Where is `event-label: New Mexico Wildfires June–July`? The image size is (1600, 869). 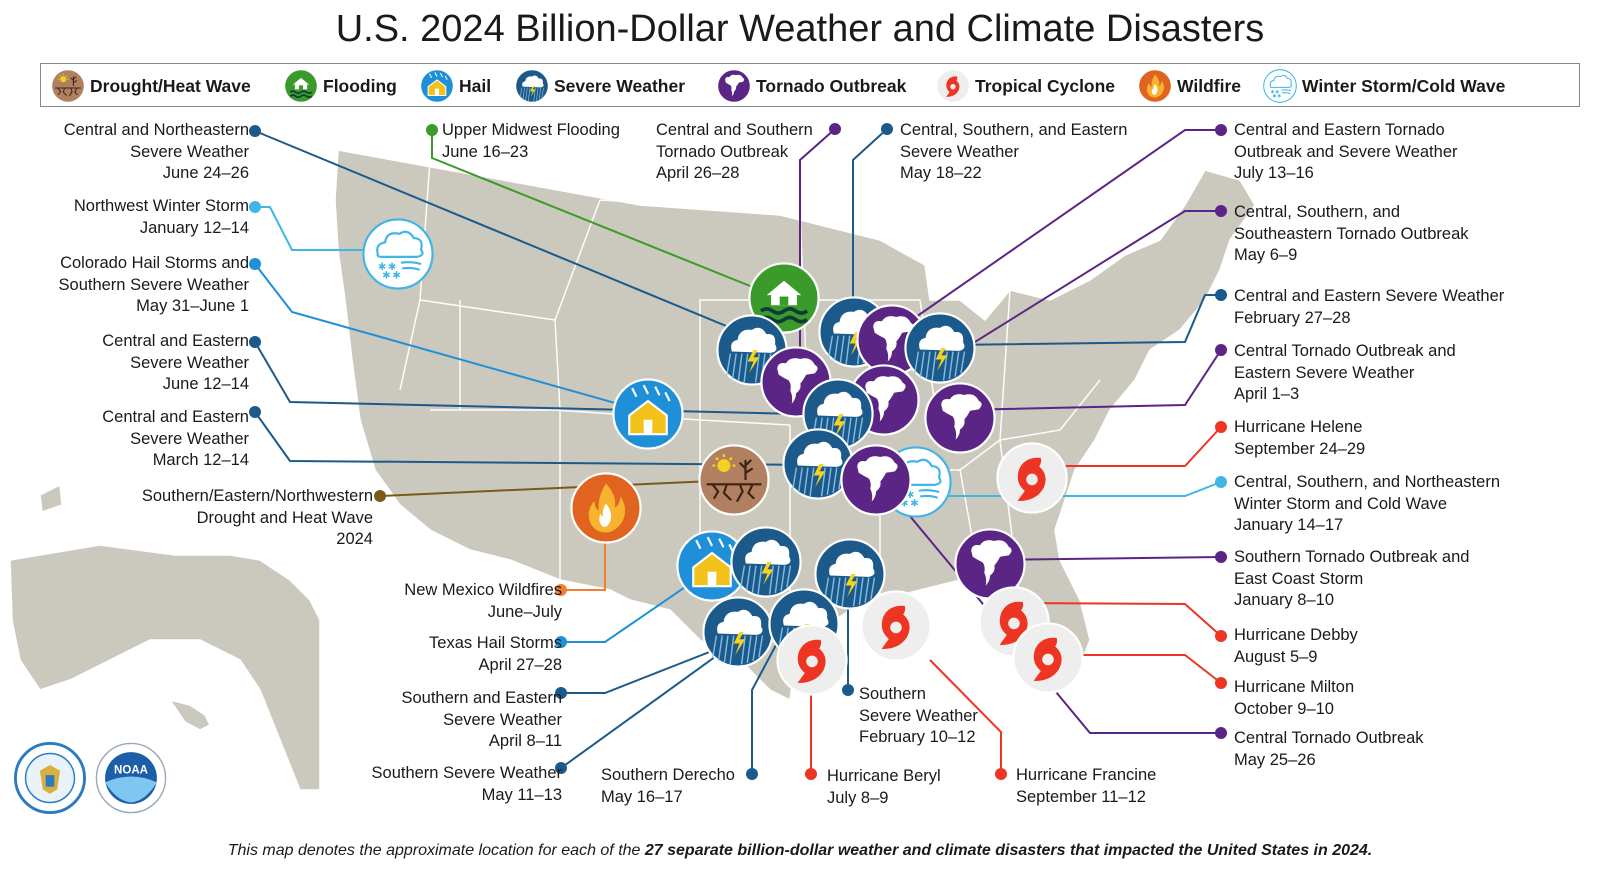
event-label: New Mexico Wildfires June–July is located at coordinates (483, 601).